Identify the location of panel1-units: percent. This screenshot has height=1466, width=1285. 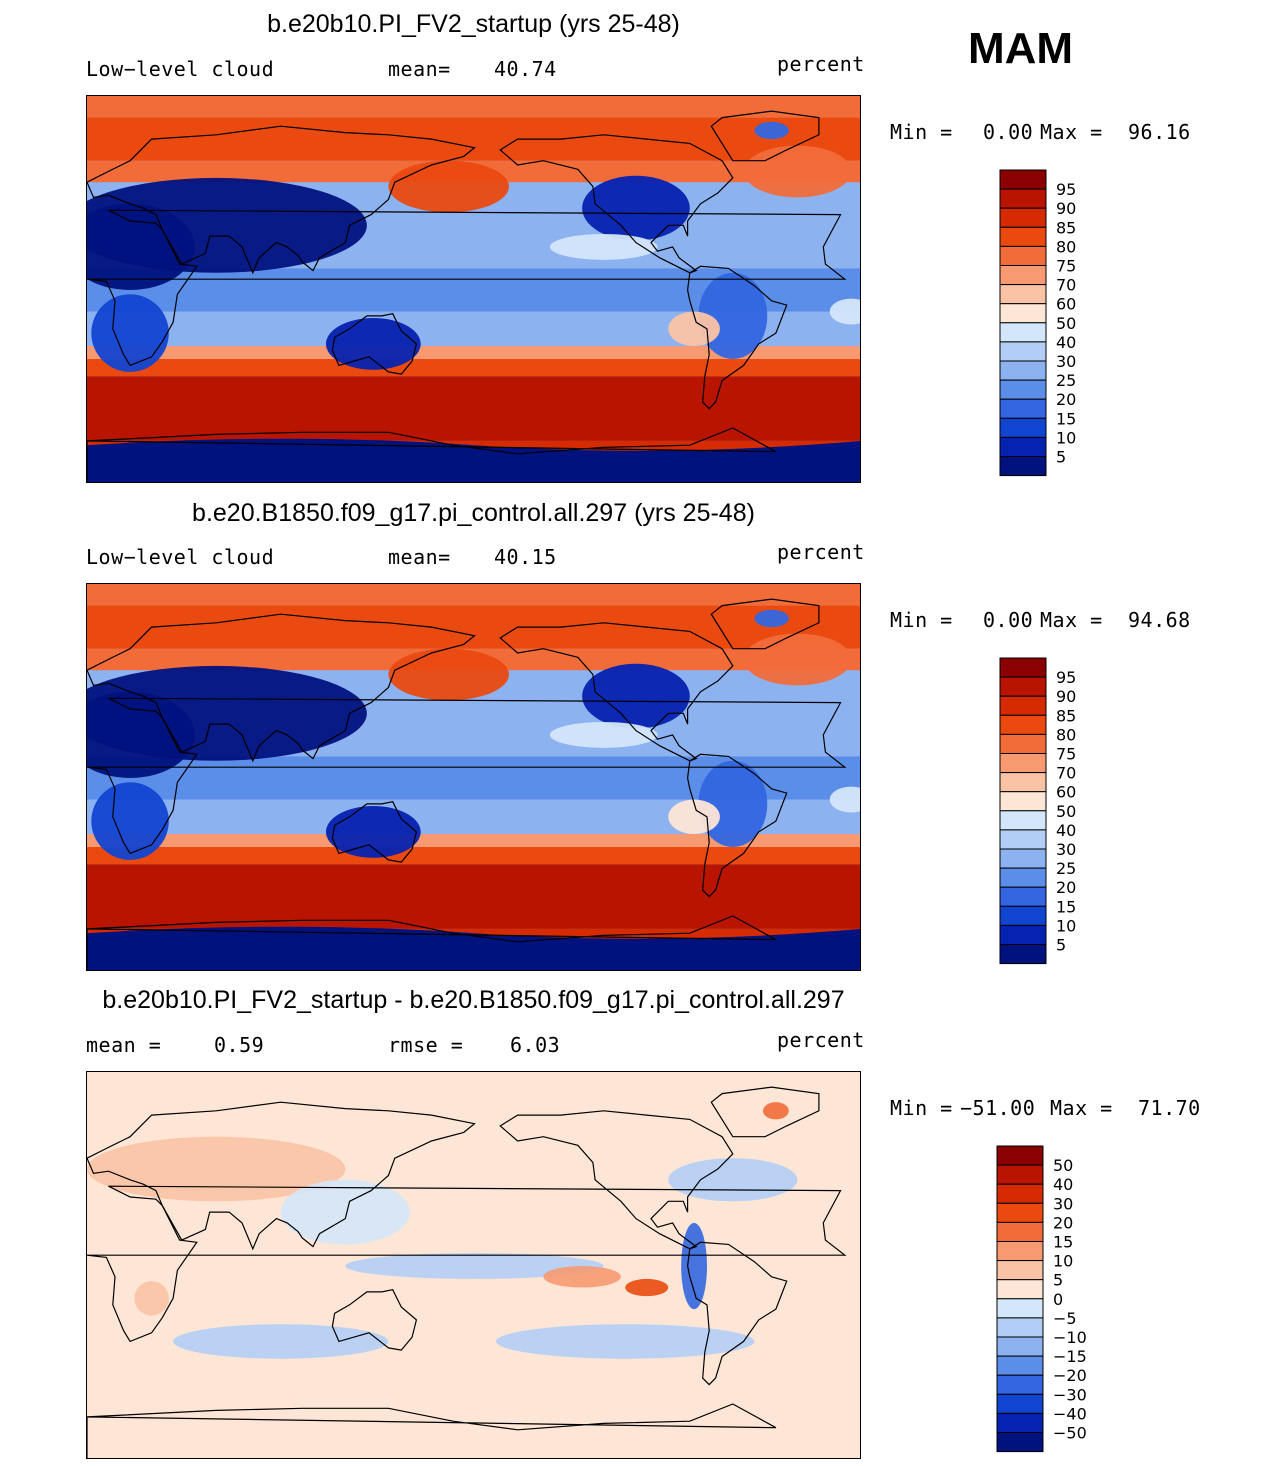
(821, 64).